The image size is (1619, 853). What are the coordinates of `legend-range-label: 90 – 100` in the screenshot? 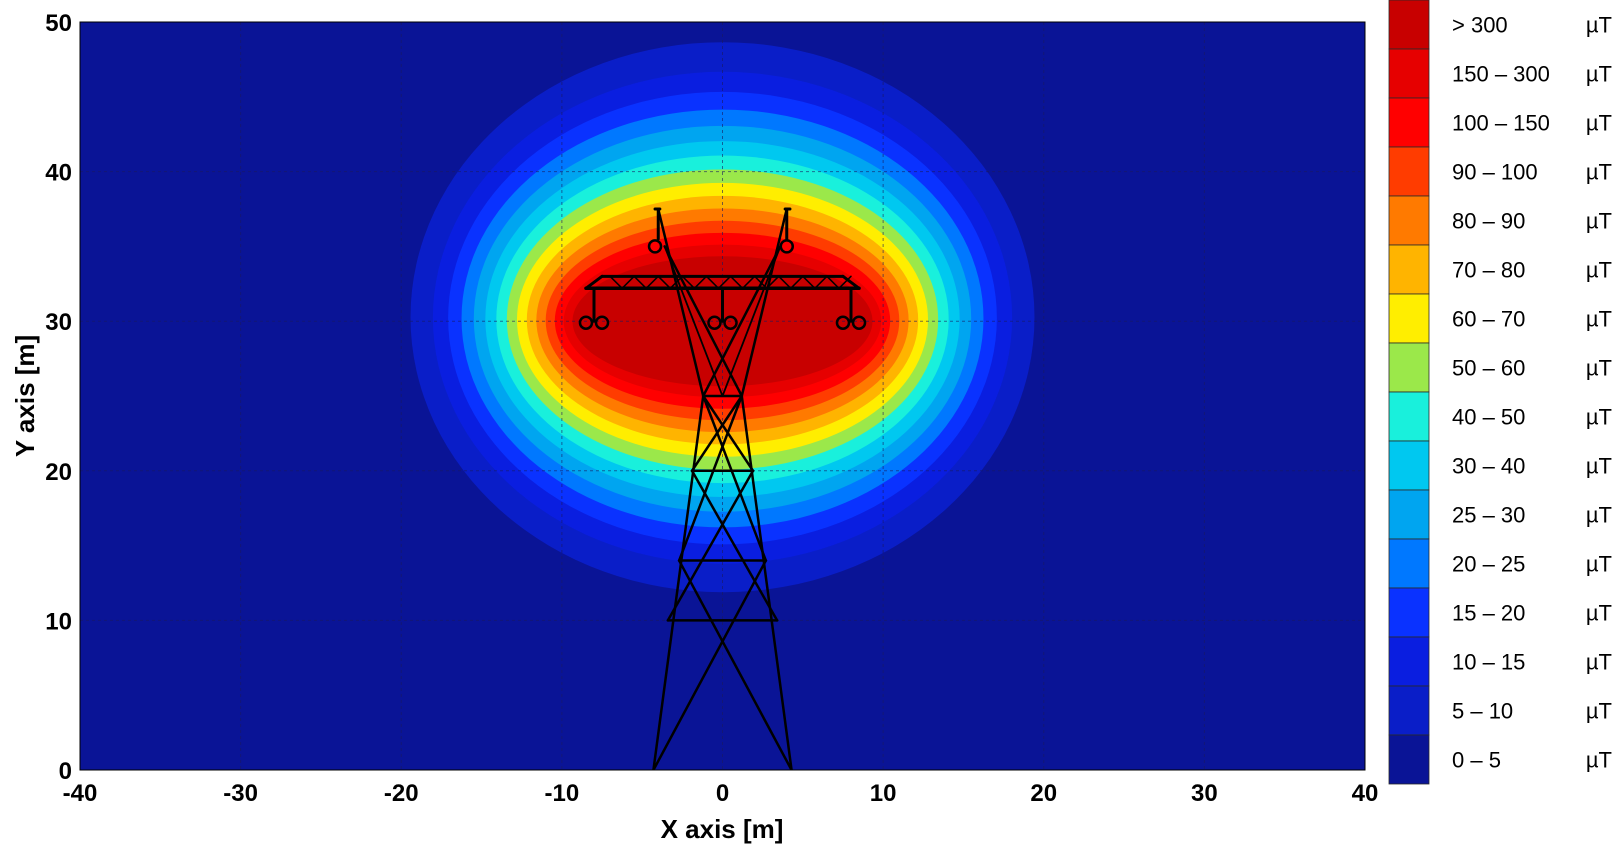 It's located at (1495, 172).